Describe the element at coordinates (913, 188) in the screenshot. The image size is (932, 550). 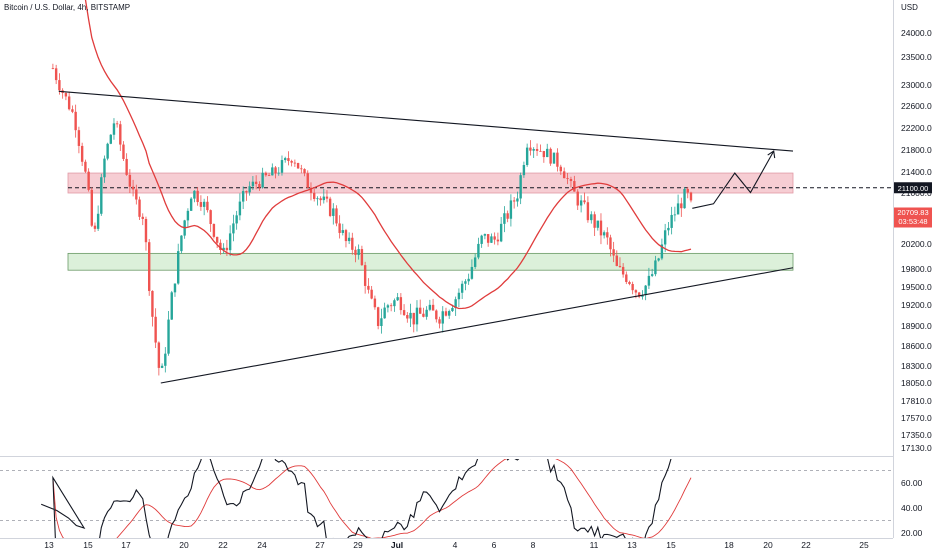
I see `level-price-label: 21100.00` at that location.